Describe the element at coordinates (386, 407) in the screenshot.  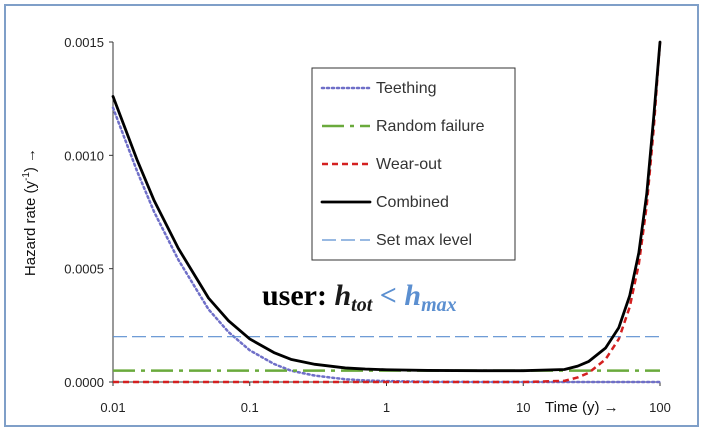
I see `x-tick-label: 1` at that location.